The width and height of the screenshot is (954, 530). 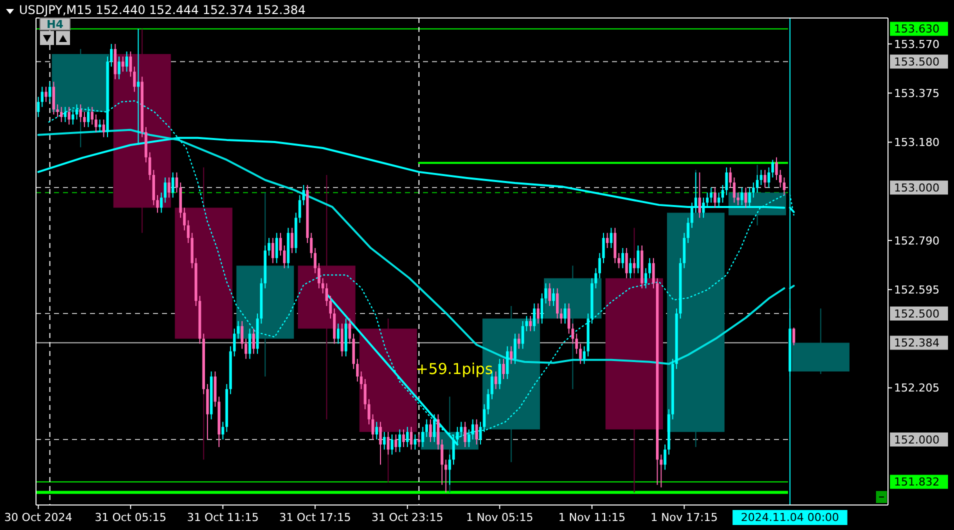 What do you see at coordinates (917, 388) in the screenshot?
I see `y-tick-label: 152.205` at bounding box center [917, 388].